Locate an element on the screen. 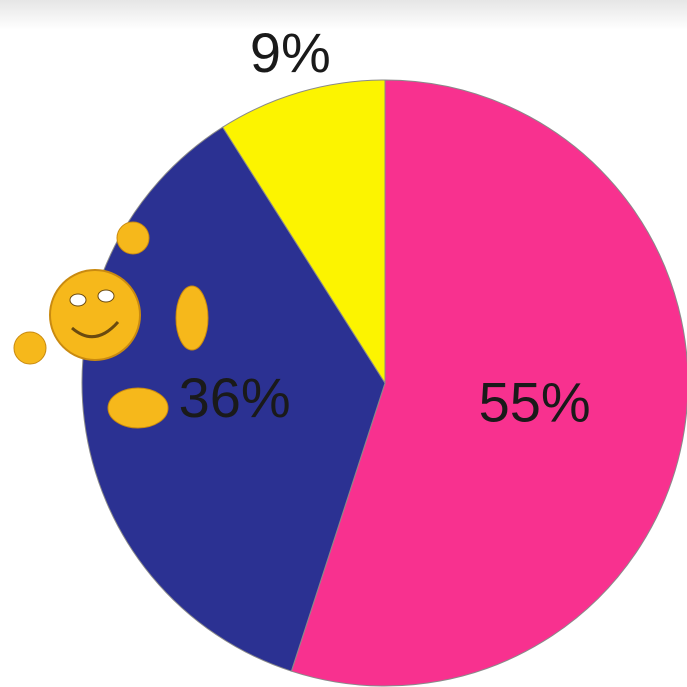 The image size is (687, 687). slice-label: 9% is located at coordinates (290, 52).